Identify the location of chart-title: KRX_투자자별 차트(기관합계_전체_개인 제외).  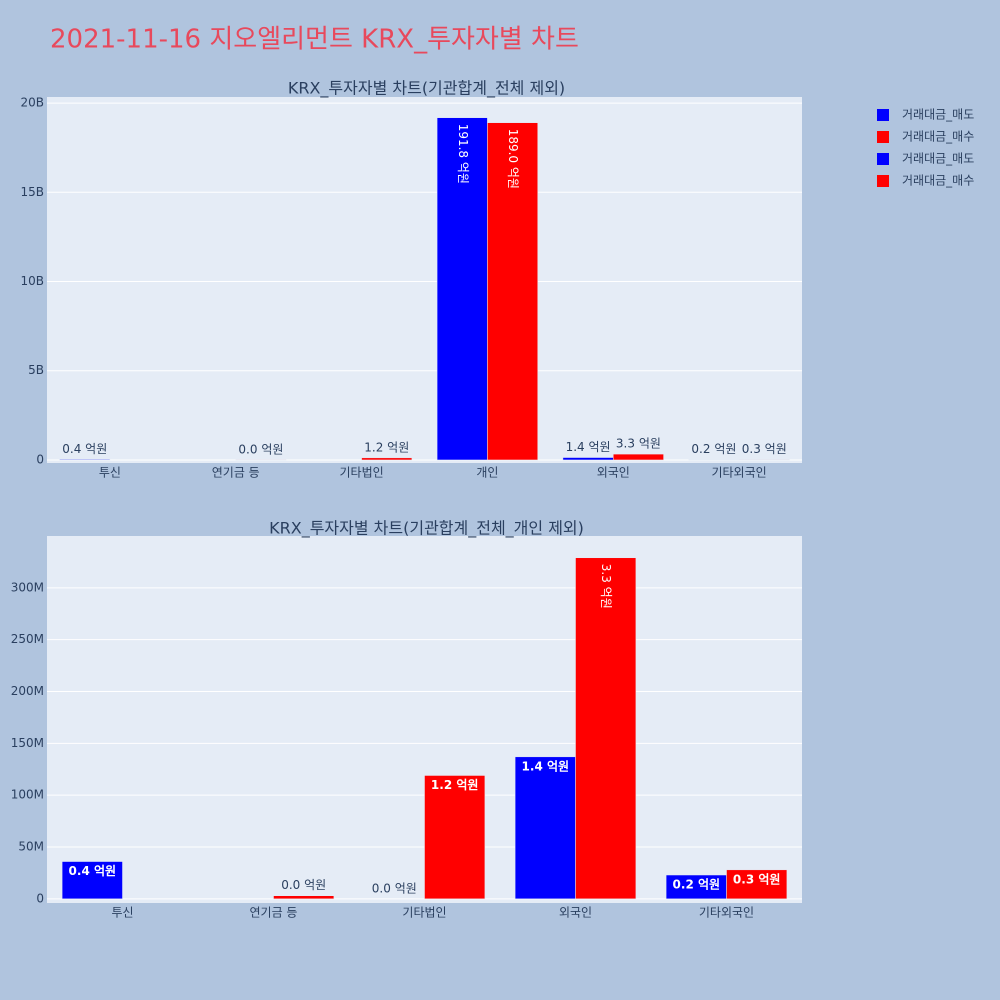
(426, 529).